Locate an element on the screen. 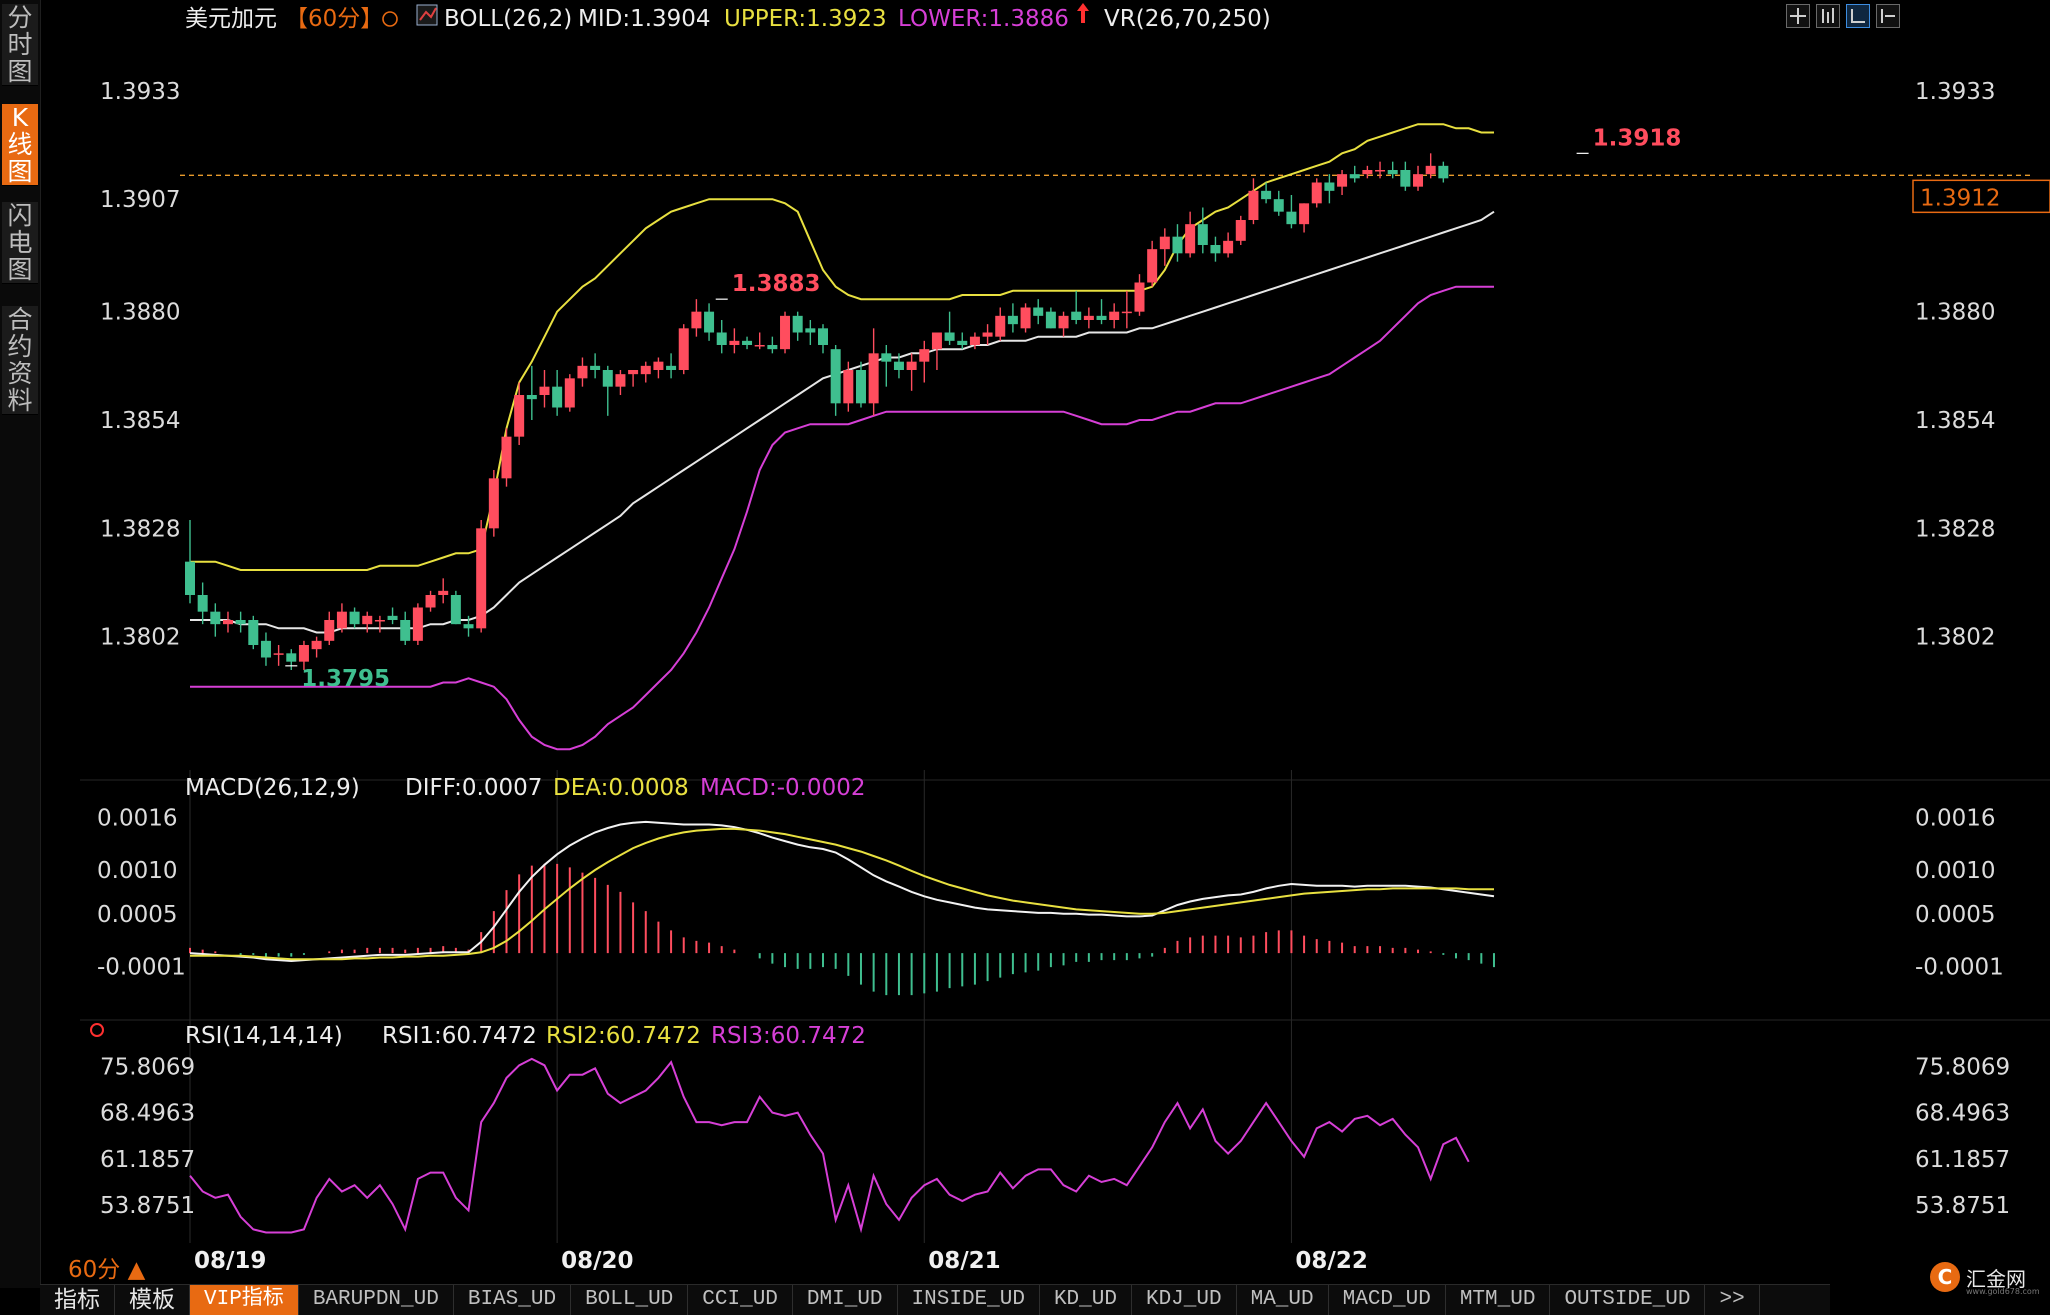 The height and width of the screenshot is (1315, 2050). chart-type-line-icon is located at coordinates (428, 14).